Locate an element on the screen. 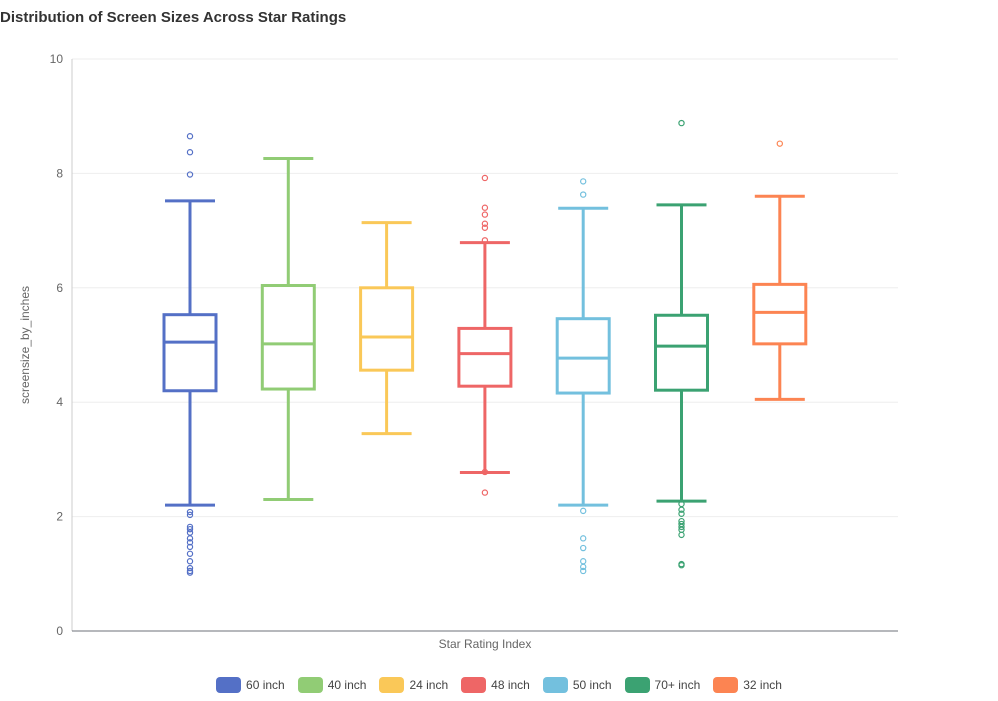 The image size is (998, 701). legend-label: 32 inch is located at coordinates (762, 685).